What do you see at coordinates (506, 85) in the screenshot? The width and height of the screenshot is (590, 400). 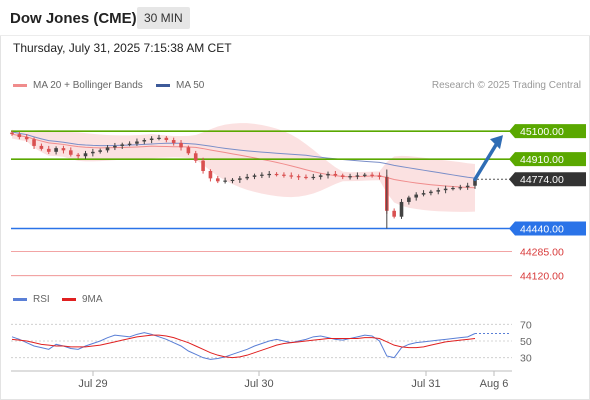 I see `research-credit: Research © 2025 Trading Central` at bounding box center [506, 85].